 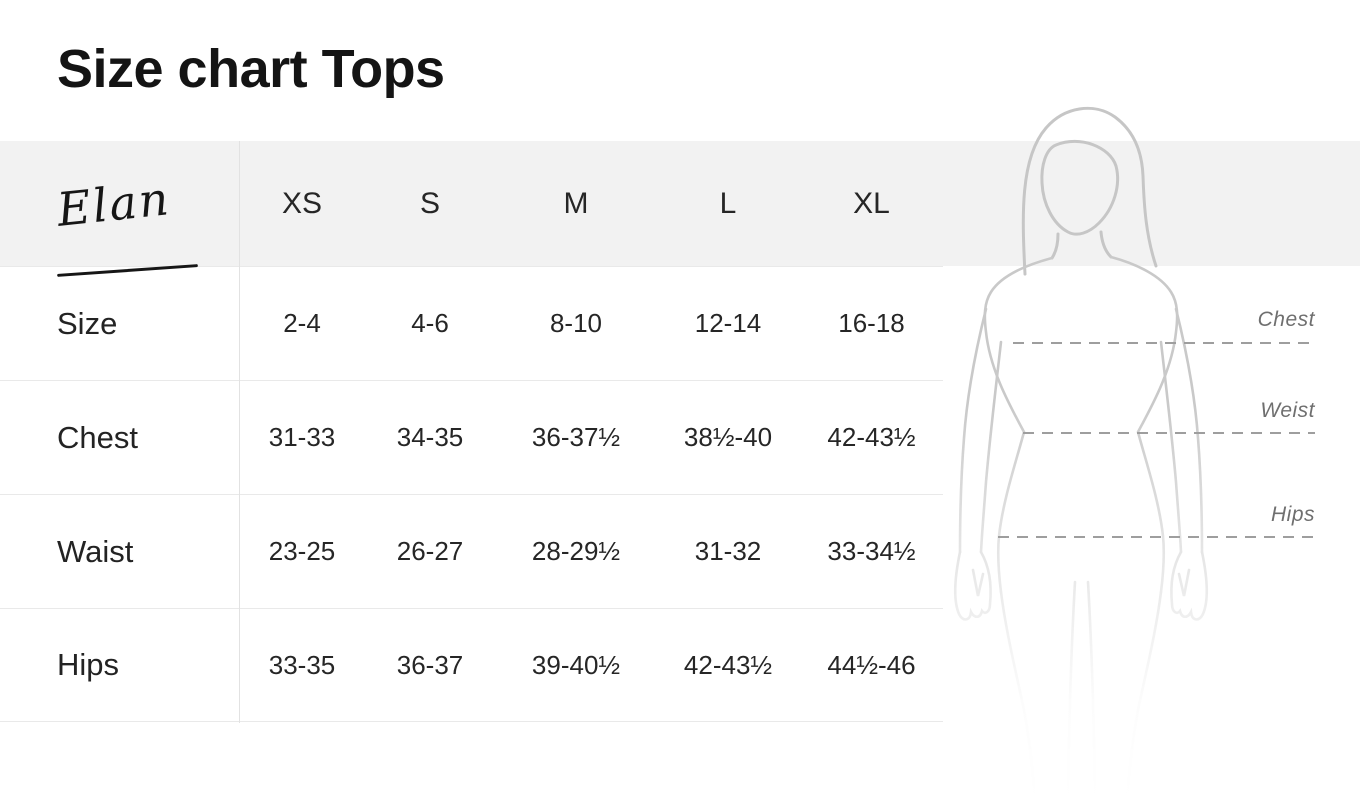 What do you see at coordinates (728, 437) in the screenshot?
I see `chest-l-value: 38½-40` at bounding box center [728, 437].